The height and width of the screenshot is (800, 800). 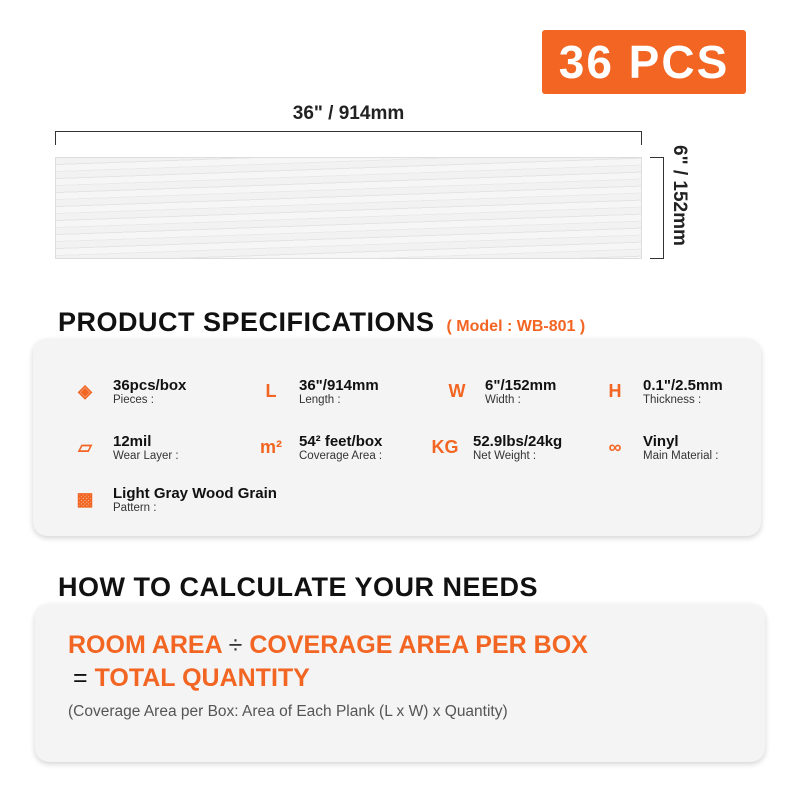 I want to click on model-number: ( Model : WB-801 ), so click(x=516, y=326).